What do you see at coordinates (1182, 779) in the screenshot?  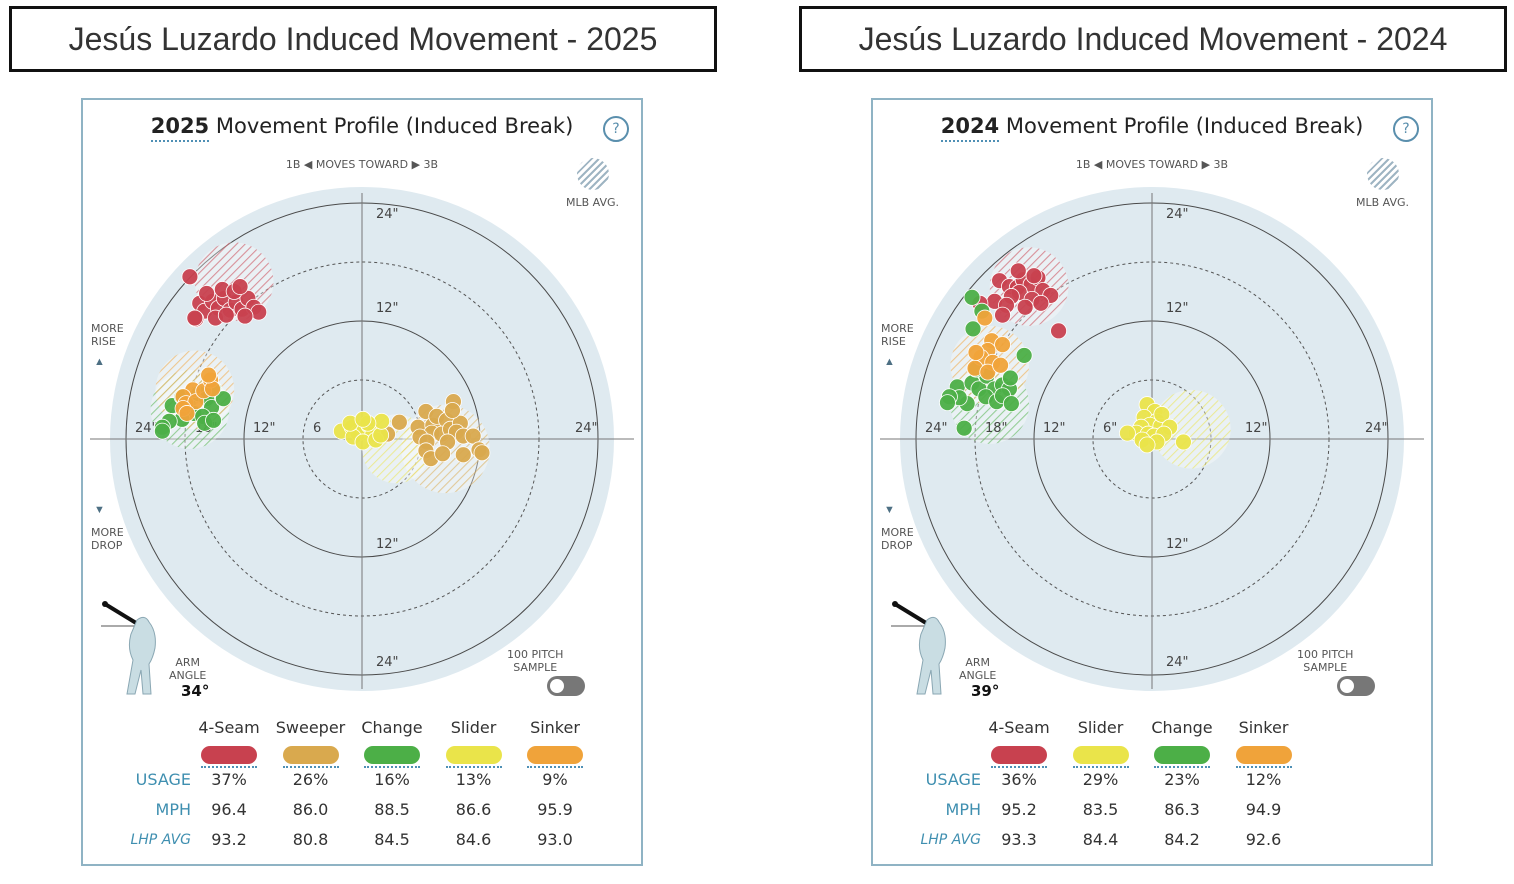 I see `pitch-usage: 23%` at bounding box center [1182, 779].